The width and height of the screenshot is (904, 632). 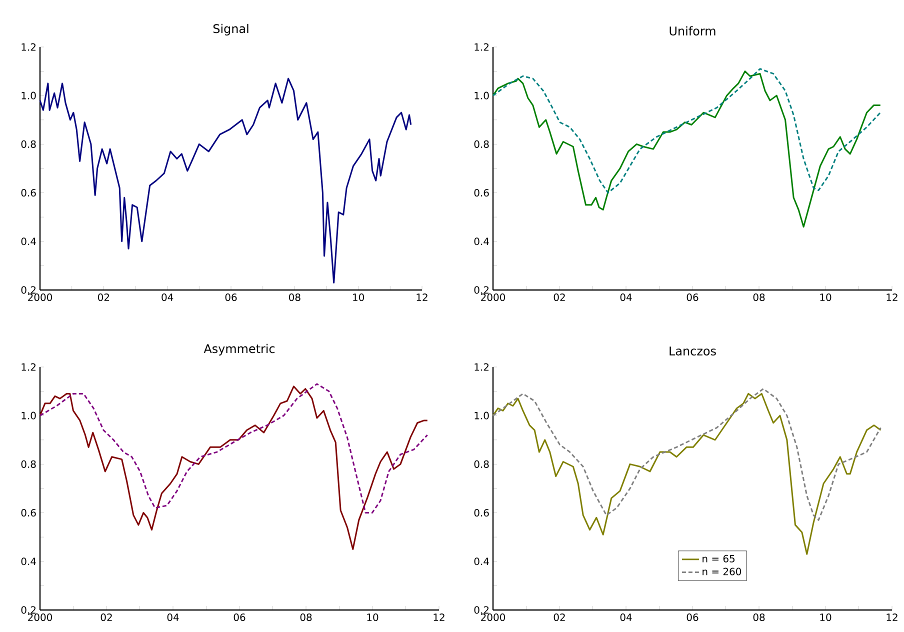 What do you see at coordinates (693, 351) in the screenshot?
I see `chart-title: Lanczos` at bounding box center [693, 351].